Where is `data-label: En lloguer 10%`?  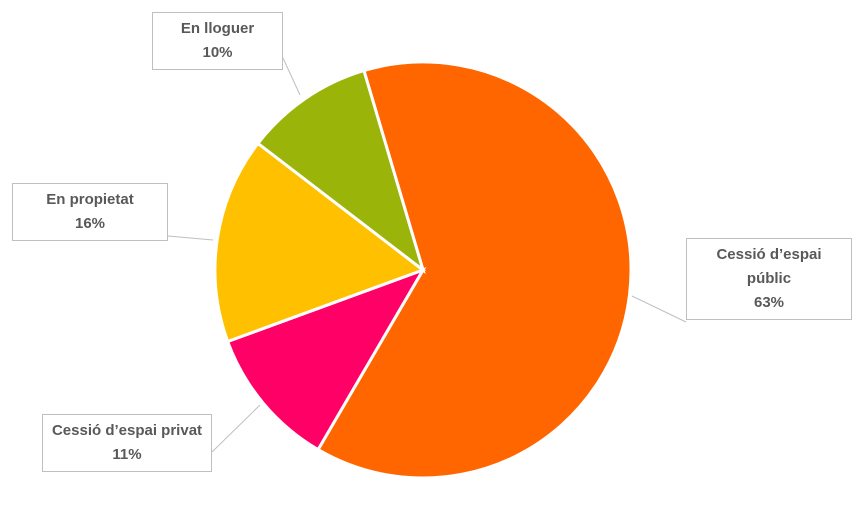 data-label: En lloguer 10% is located at coordinates (217, 41).